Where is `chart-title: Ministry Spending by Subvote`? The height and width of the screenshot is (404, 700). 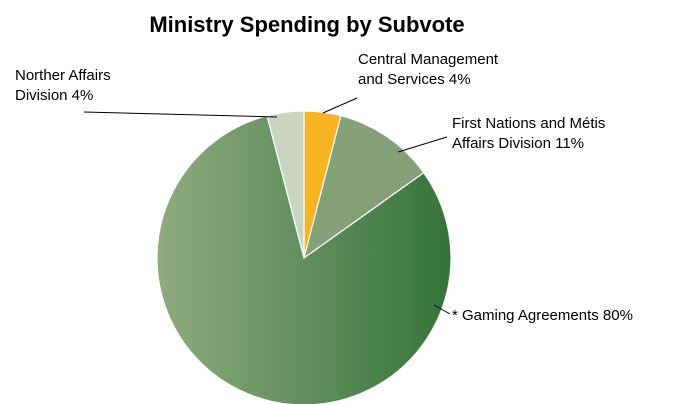 chart-title: Ministry Spending by Subvote is located at coordinates (306, 24).